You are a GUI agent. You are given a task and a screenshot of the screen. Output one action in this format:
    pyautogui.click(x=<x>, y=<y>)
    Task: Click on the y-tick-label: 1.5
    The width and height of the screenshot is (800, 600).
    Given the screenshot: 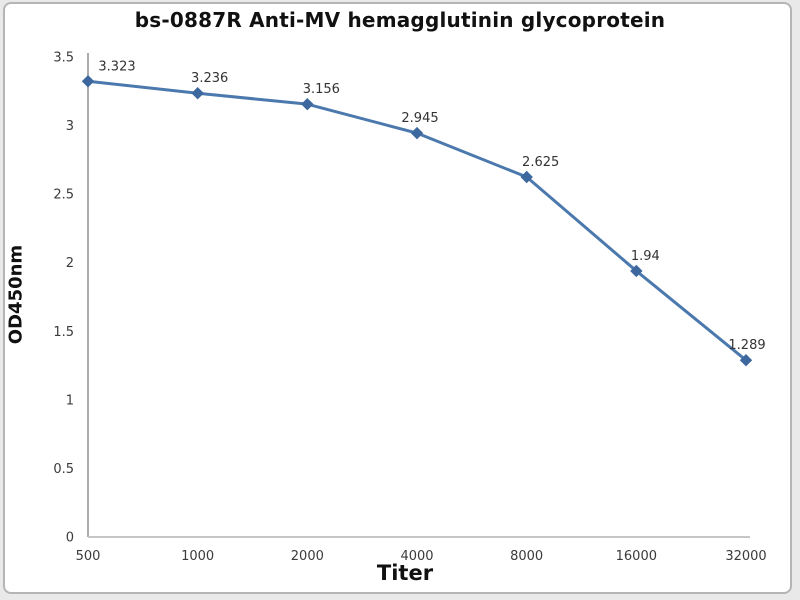 What is the action you would take?
    pyautogui.click(x=63, y=332)
    